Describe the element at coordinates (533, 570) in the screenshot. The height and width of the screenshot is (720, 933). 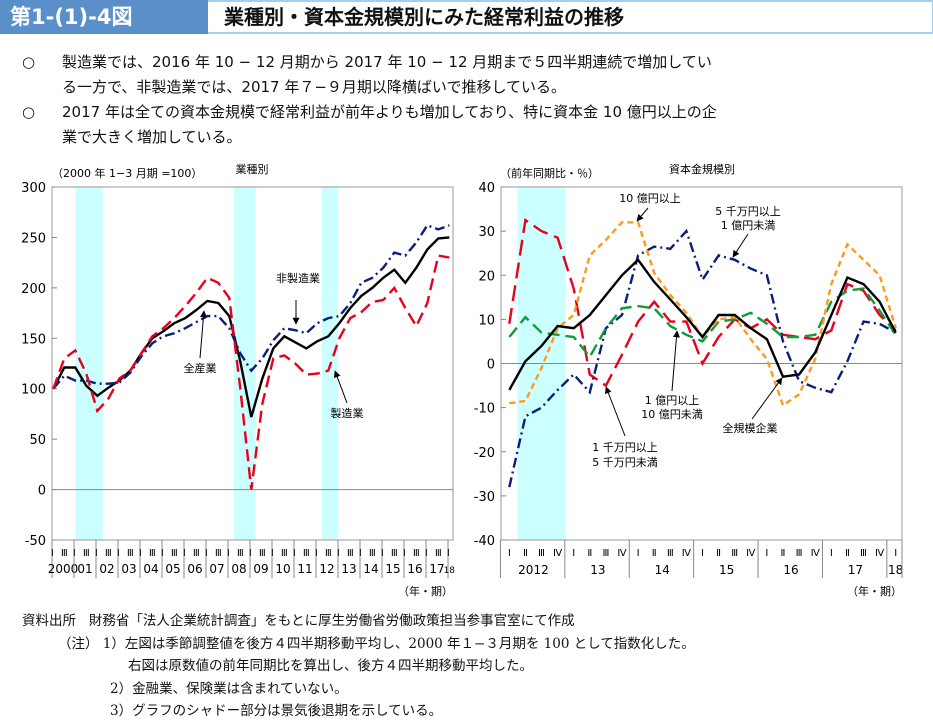
I see `year-label: 2012` at that location.